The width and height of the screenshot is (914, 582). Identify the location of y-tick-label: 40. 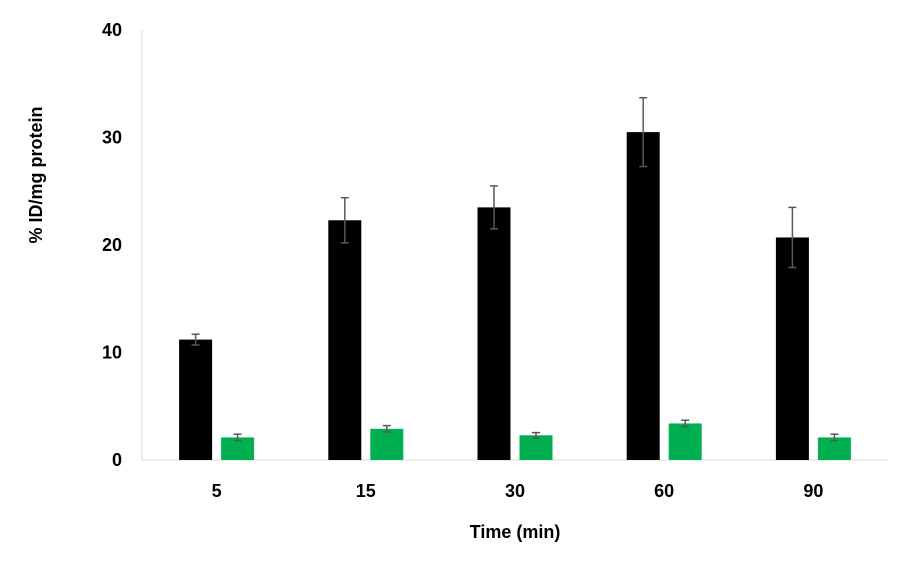
(112, 30).